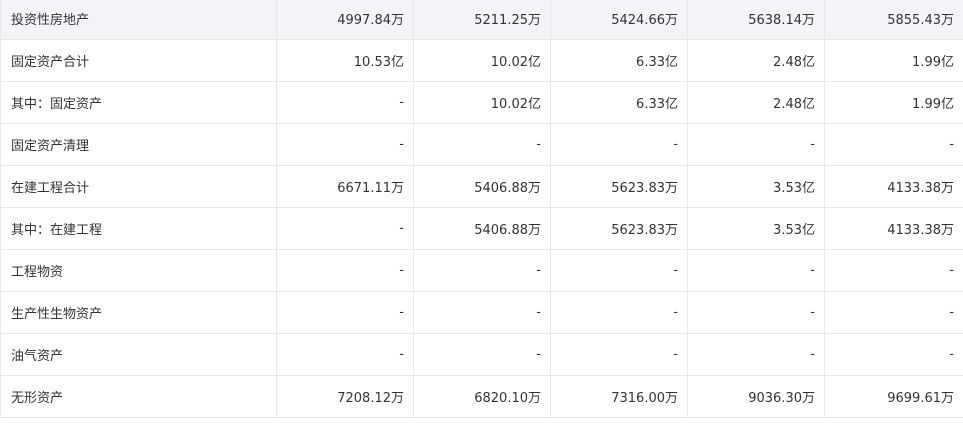  I want to click on table-cell-value: 9036.30万, so click(756, 396).